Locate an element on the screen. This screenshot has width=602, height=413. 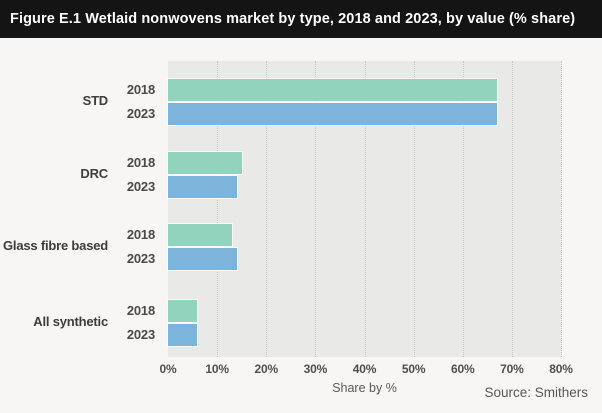
x-tick-0: 0% is located at coordinates (168, 369).